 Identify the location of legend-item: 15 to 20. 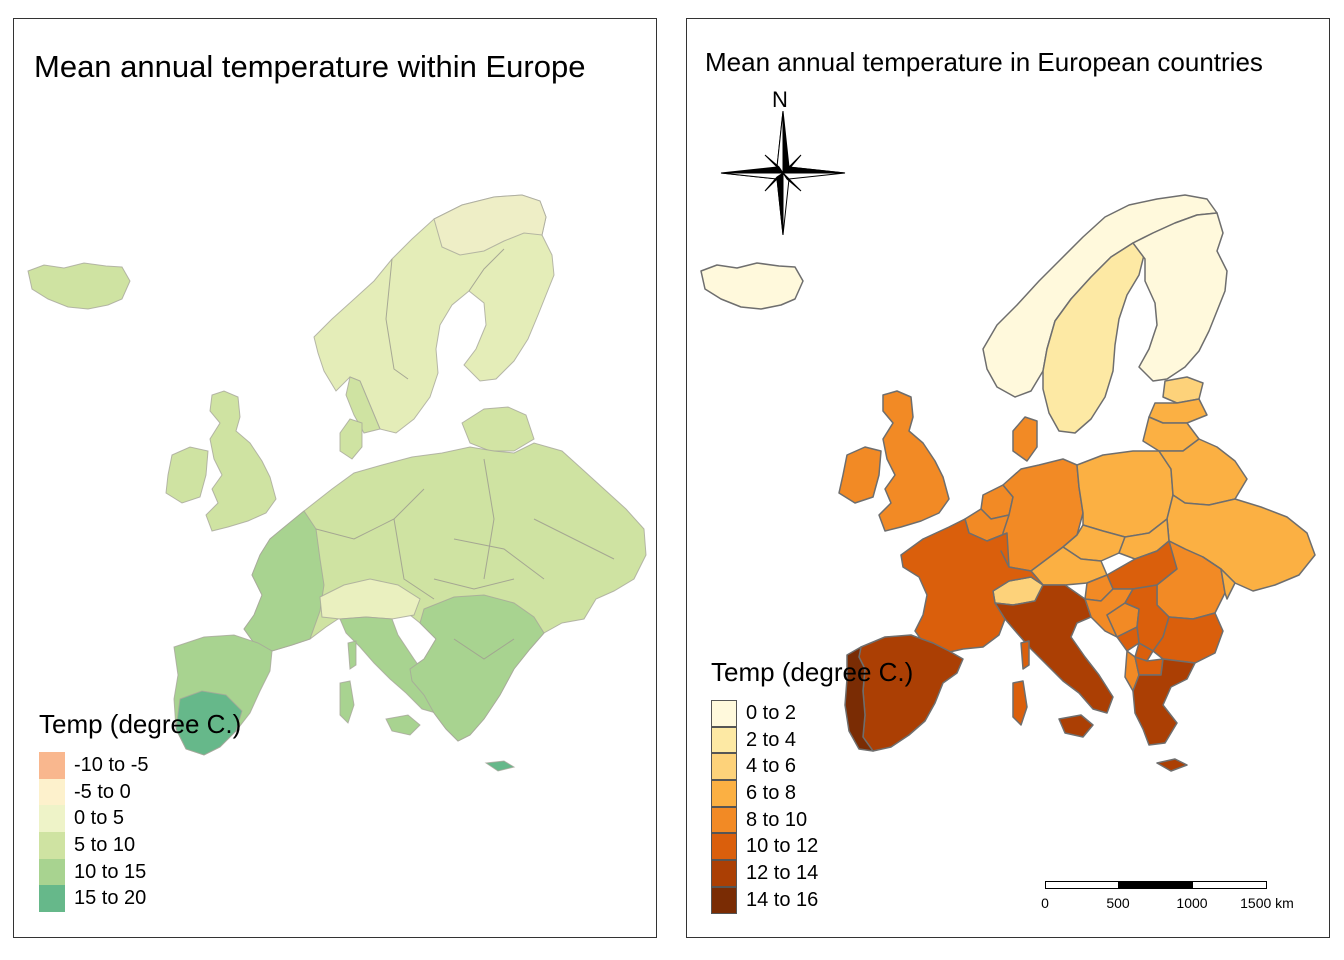
(140, 899).